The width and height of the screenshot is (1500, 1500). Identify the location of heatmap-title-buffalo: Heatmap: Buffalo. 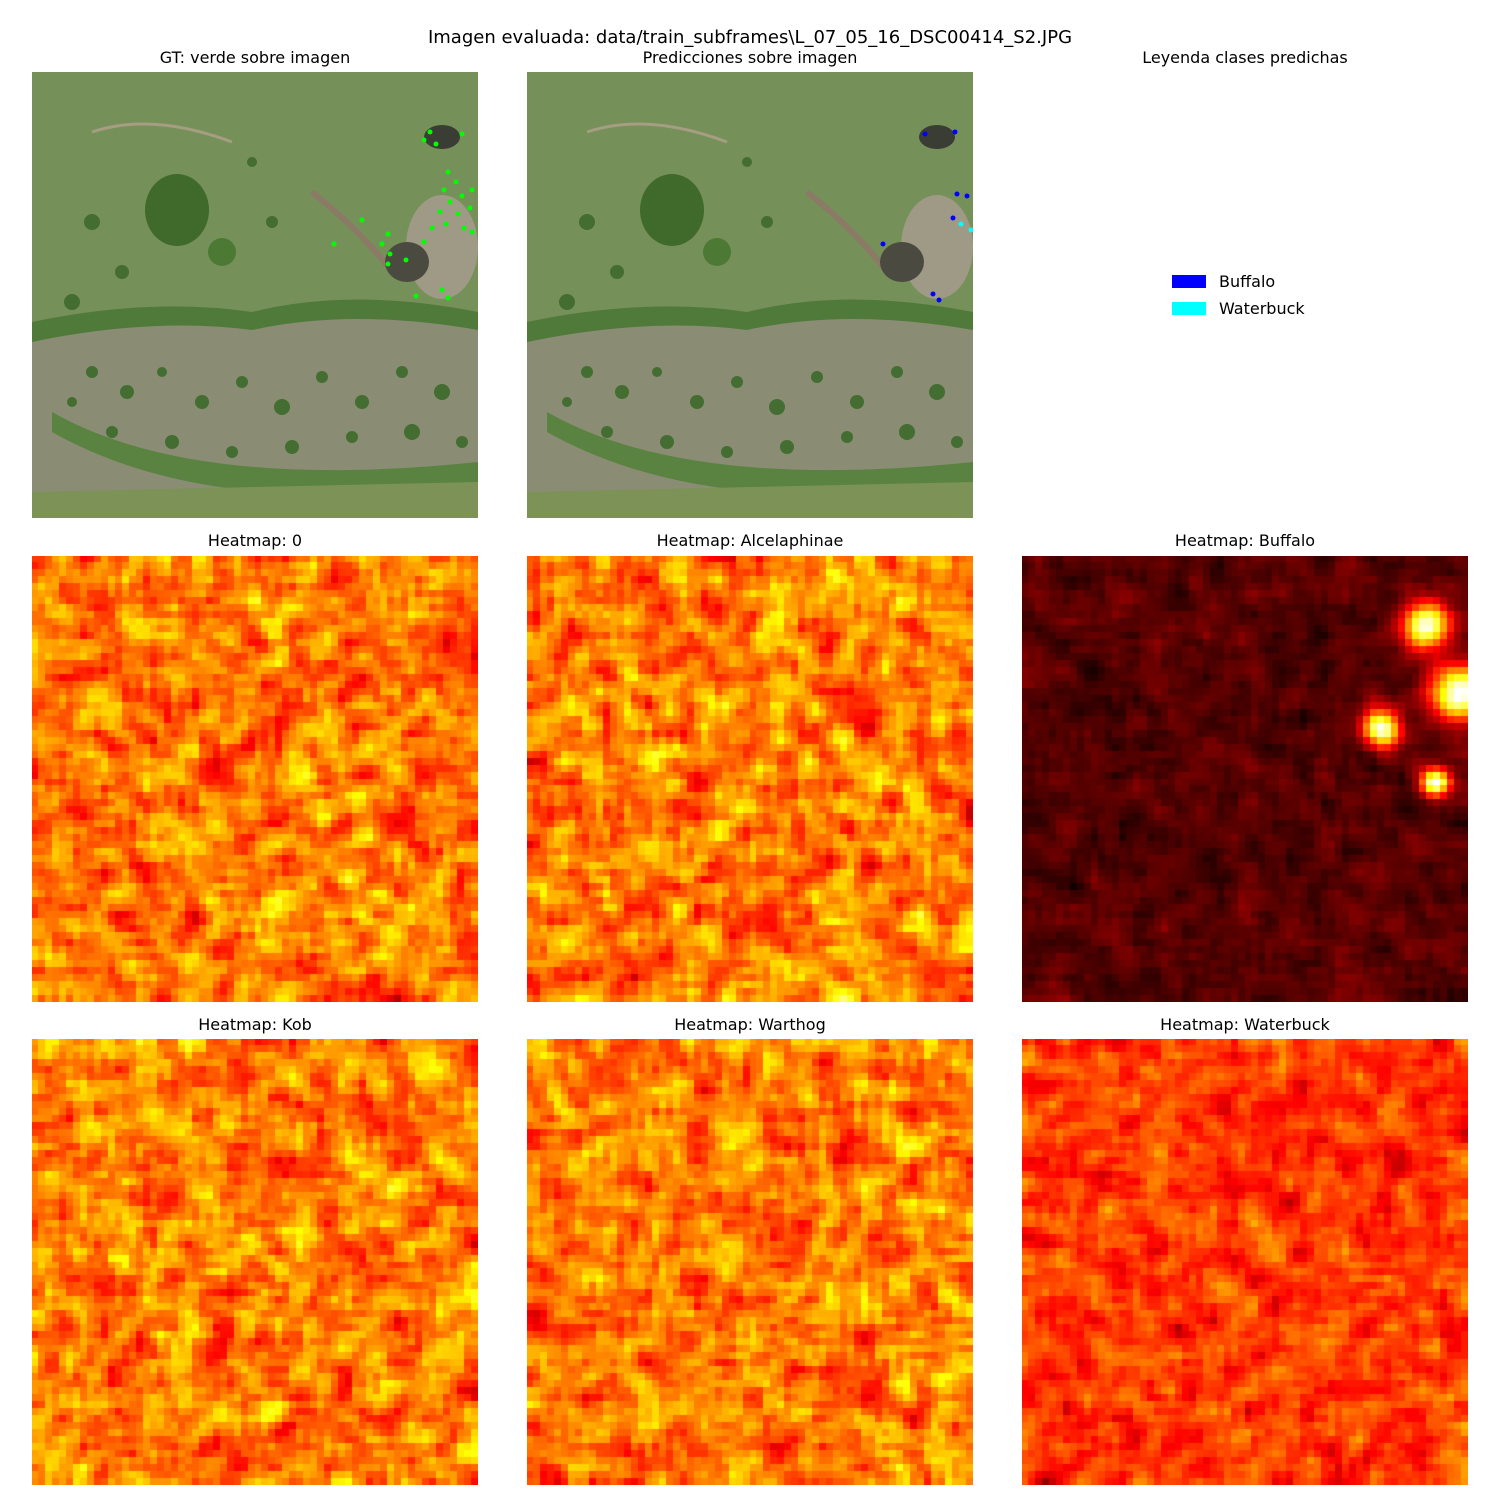
(1245, 540).